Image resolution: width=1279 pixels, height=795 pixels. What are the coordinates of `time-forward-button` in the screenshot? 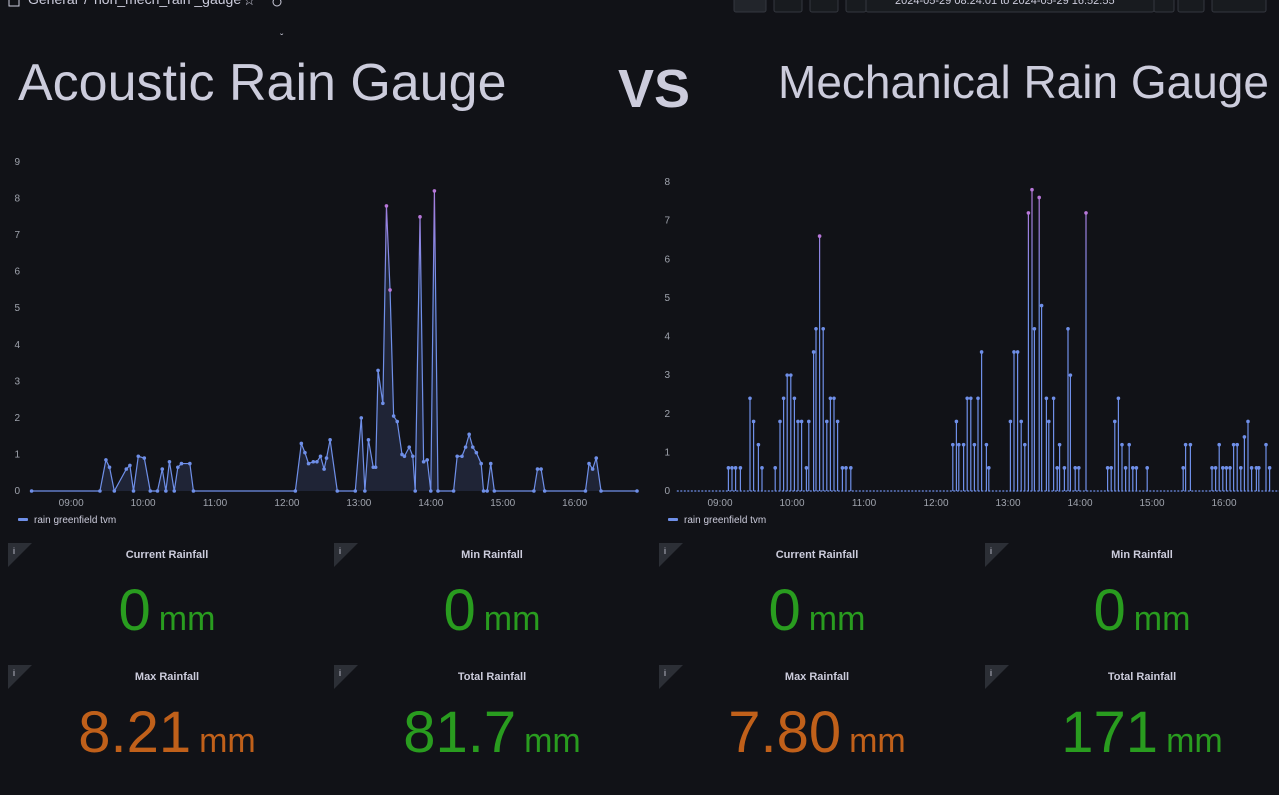 It's located at (1164, 6).